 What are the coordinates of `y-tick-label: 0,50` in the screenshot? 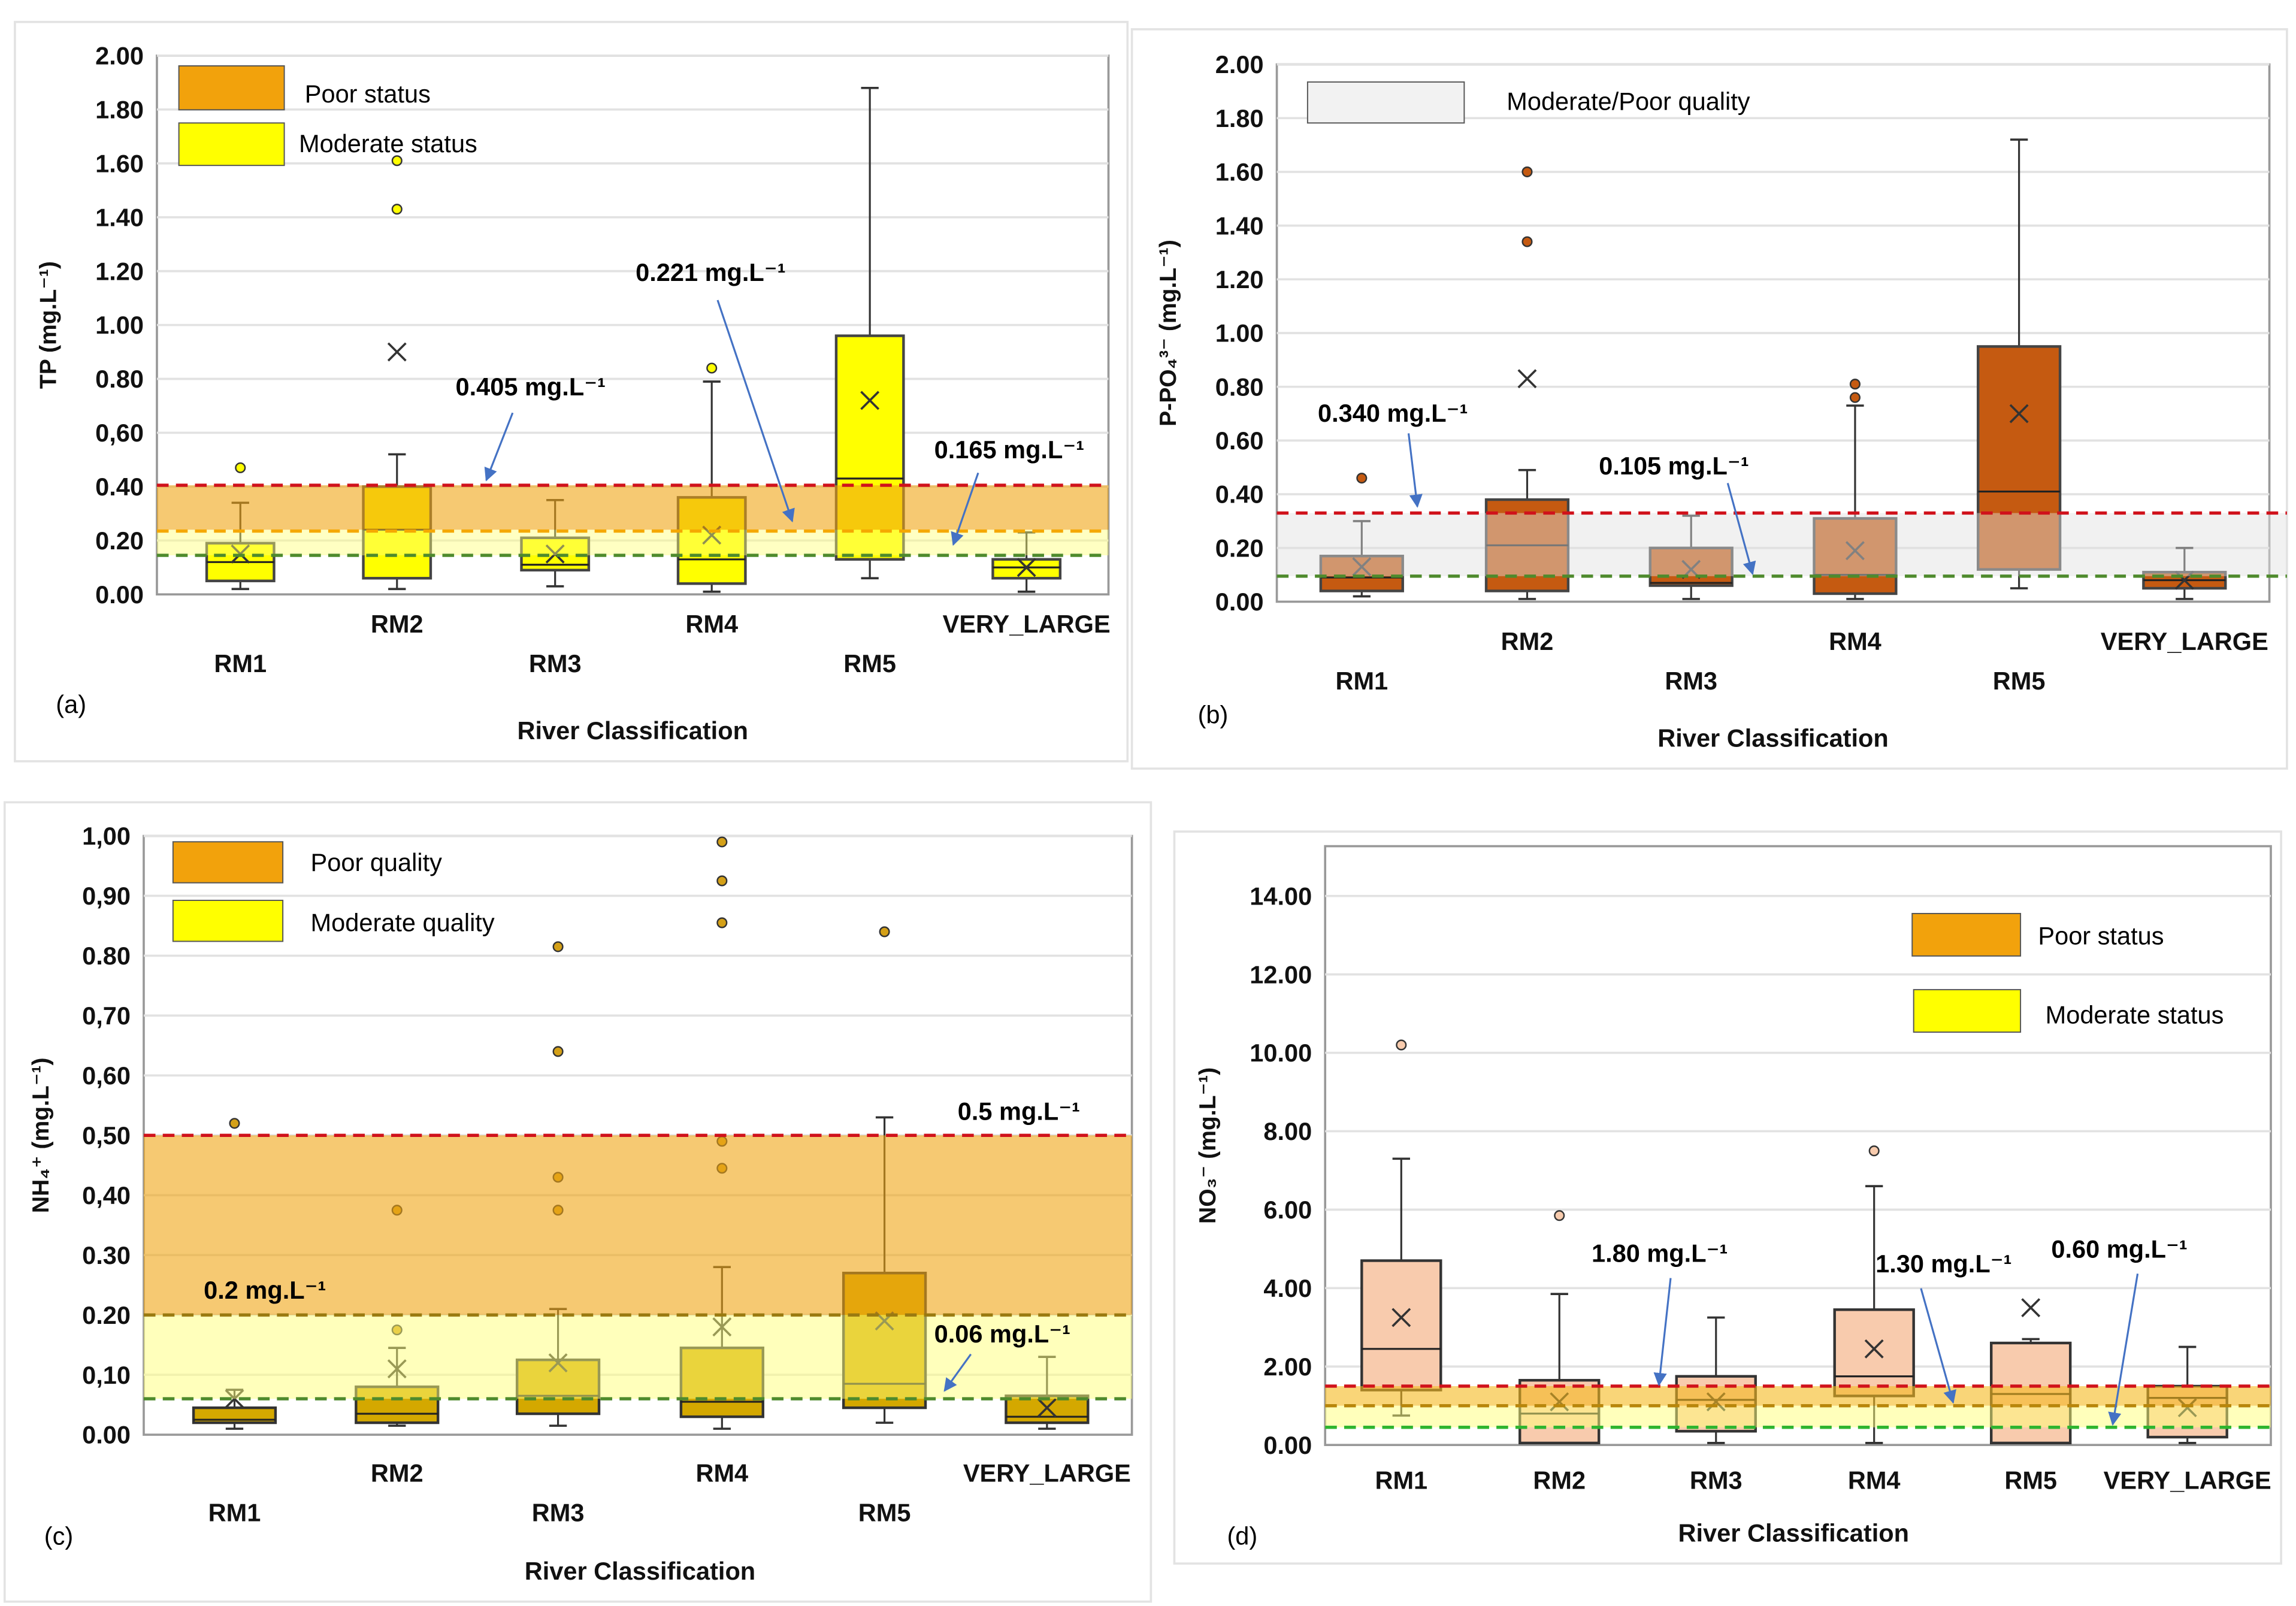 It's located at (106, 1135).